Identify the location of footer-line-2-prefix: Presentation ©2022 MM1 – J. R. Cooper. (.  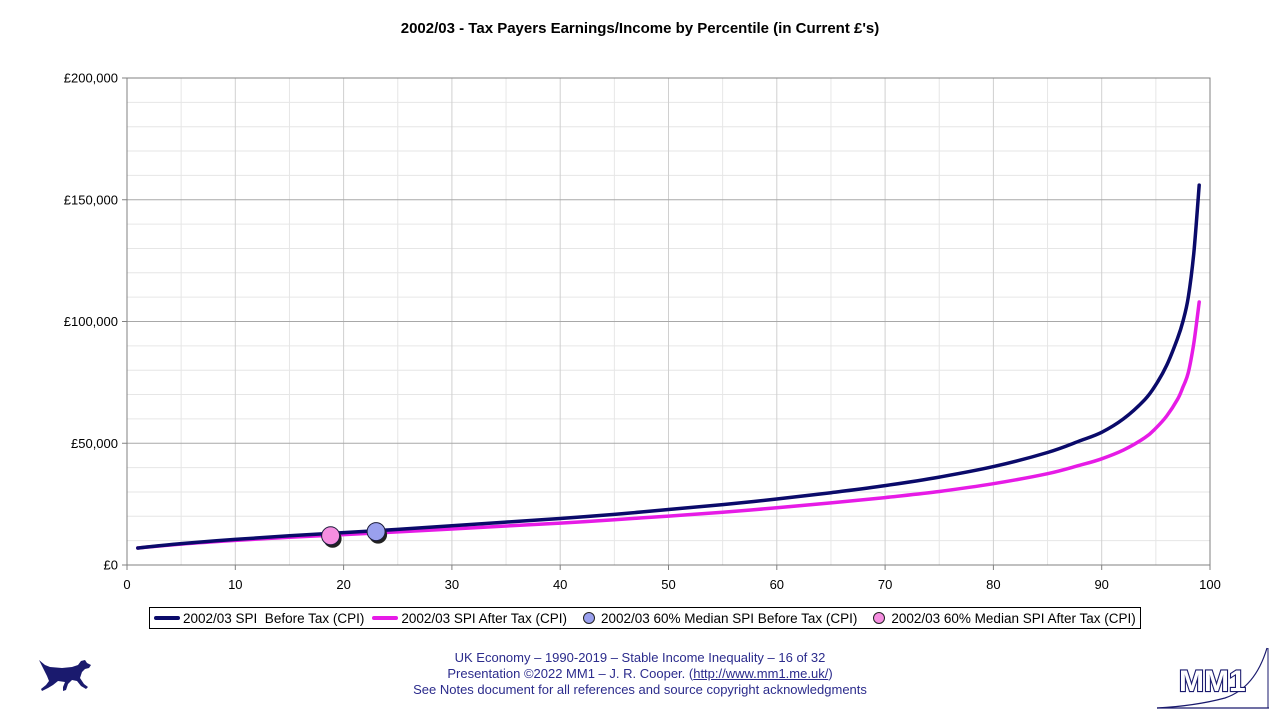
(570, 673).